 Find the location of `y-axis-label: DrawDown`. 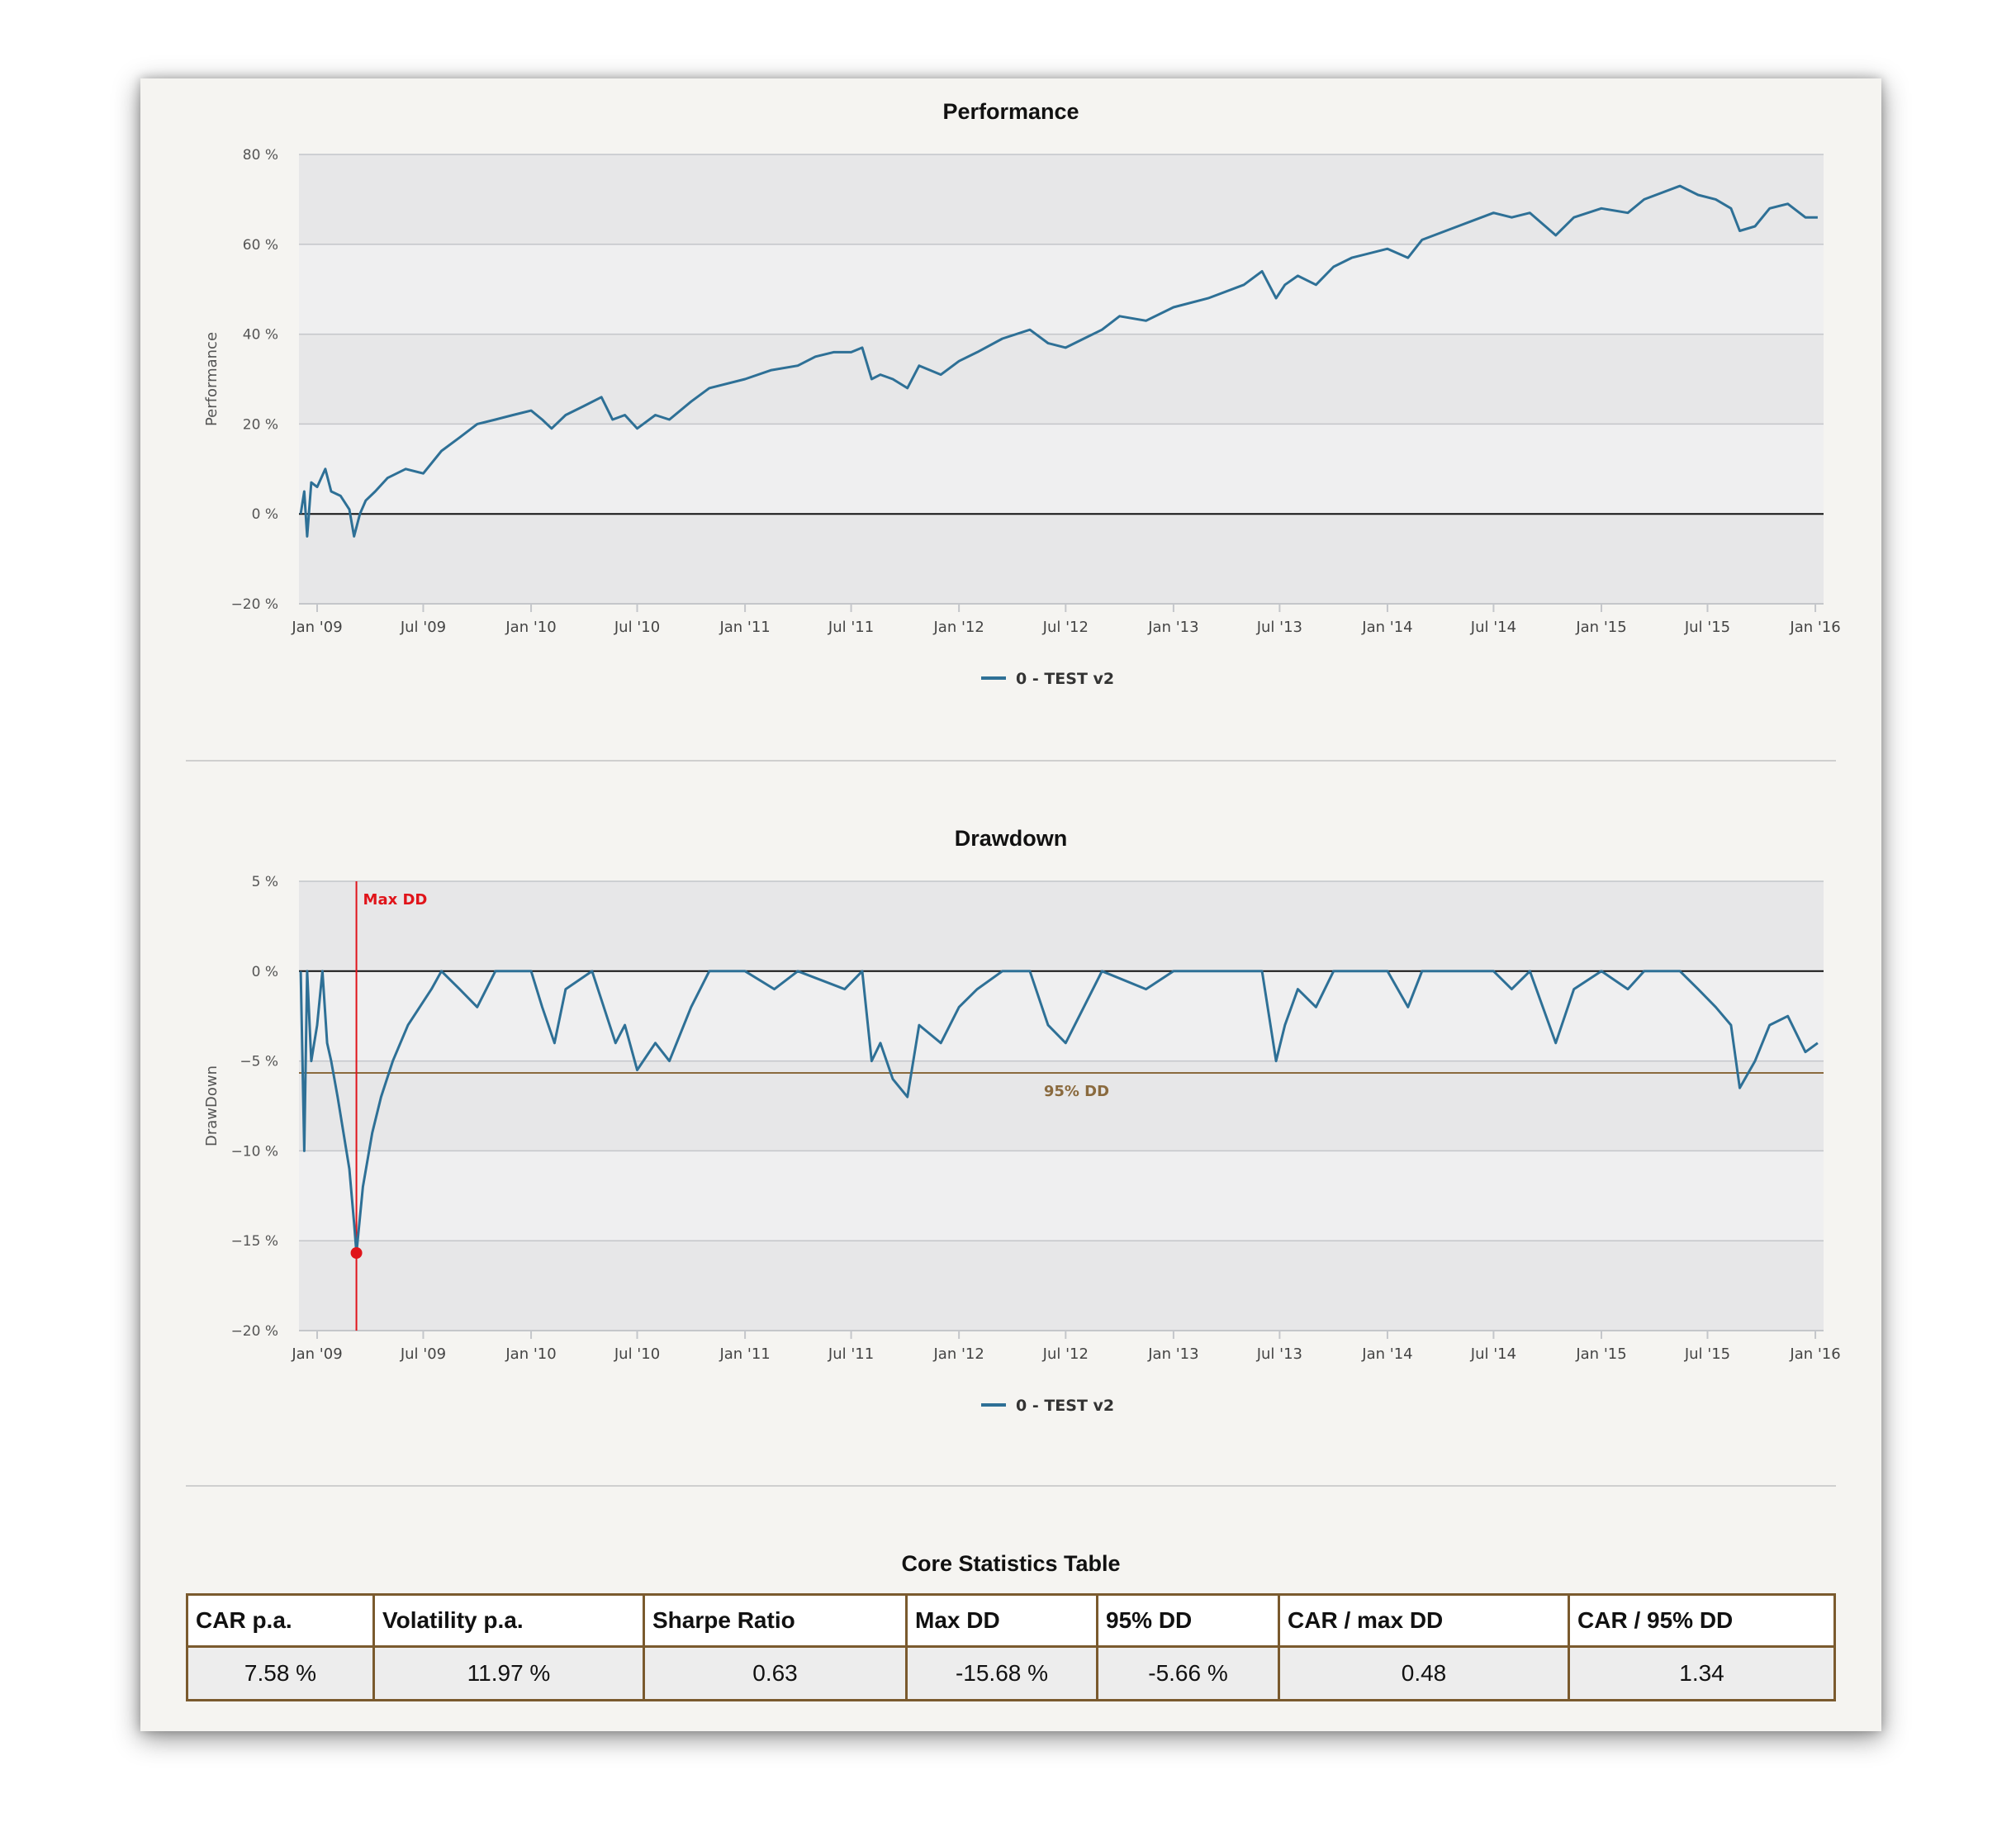

y-axis-label: DrawDown is located at coordinates (212, 1105).